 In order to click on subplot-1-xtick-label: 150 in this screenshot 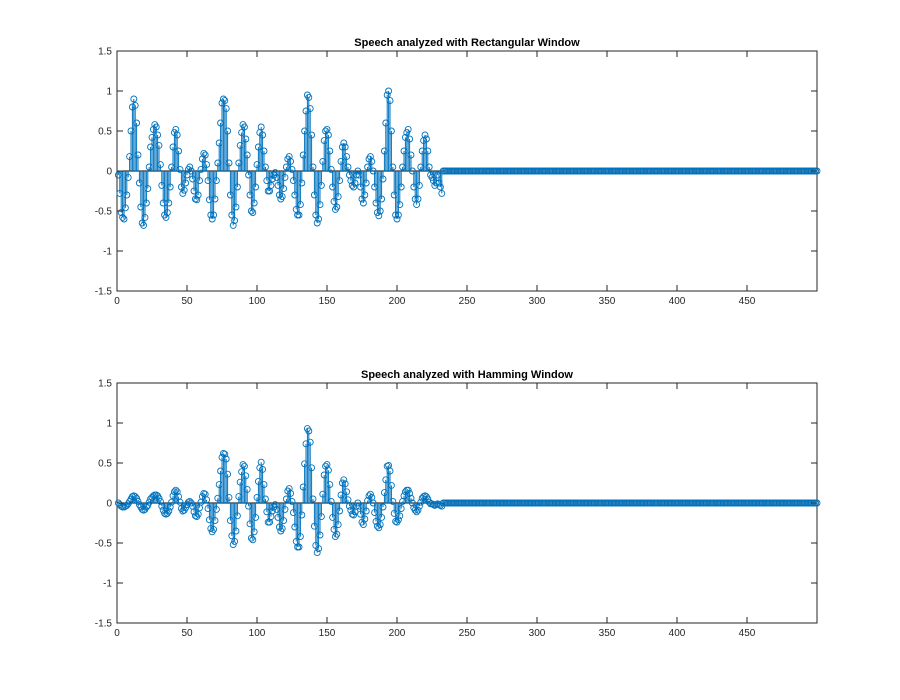, I will do `click(327, 301)`.